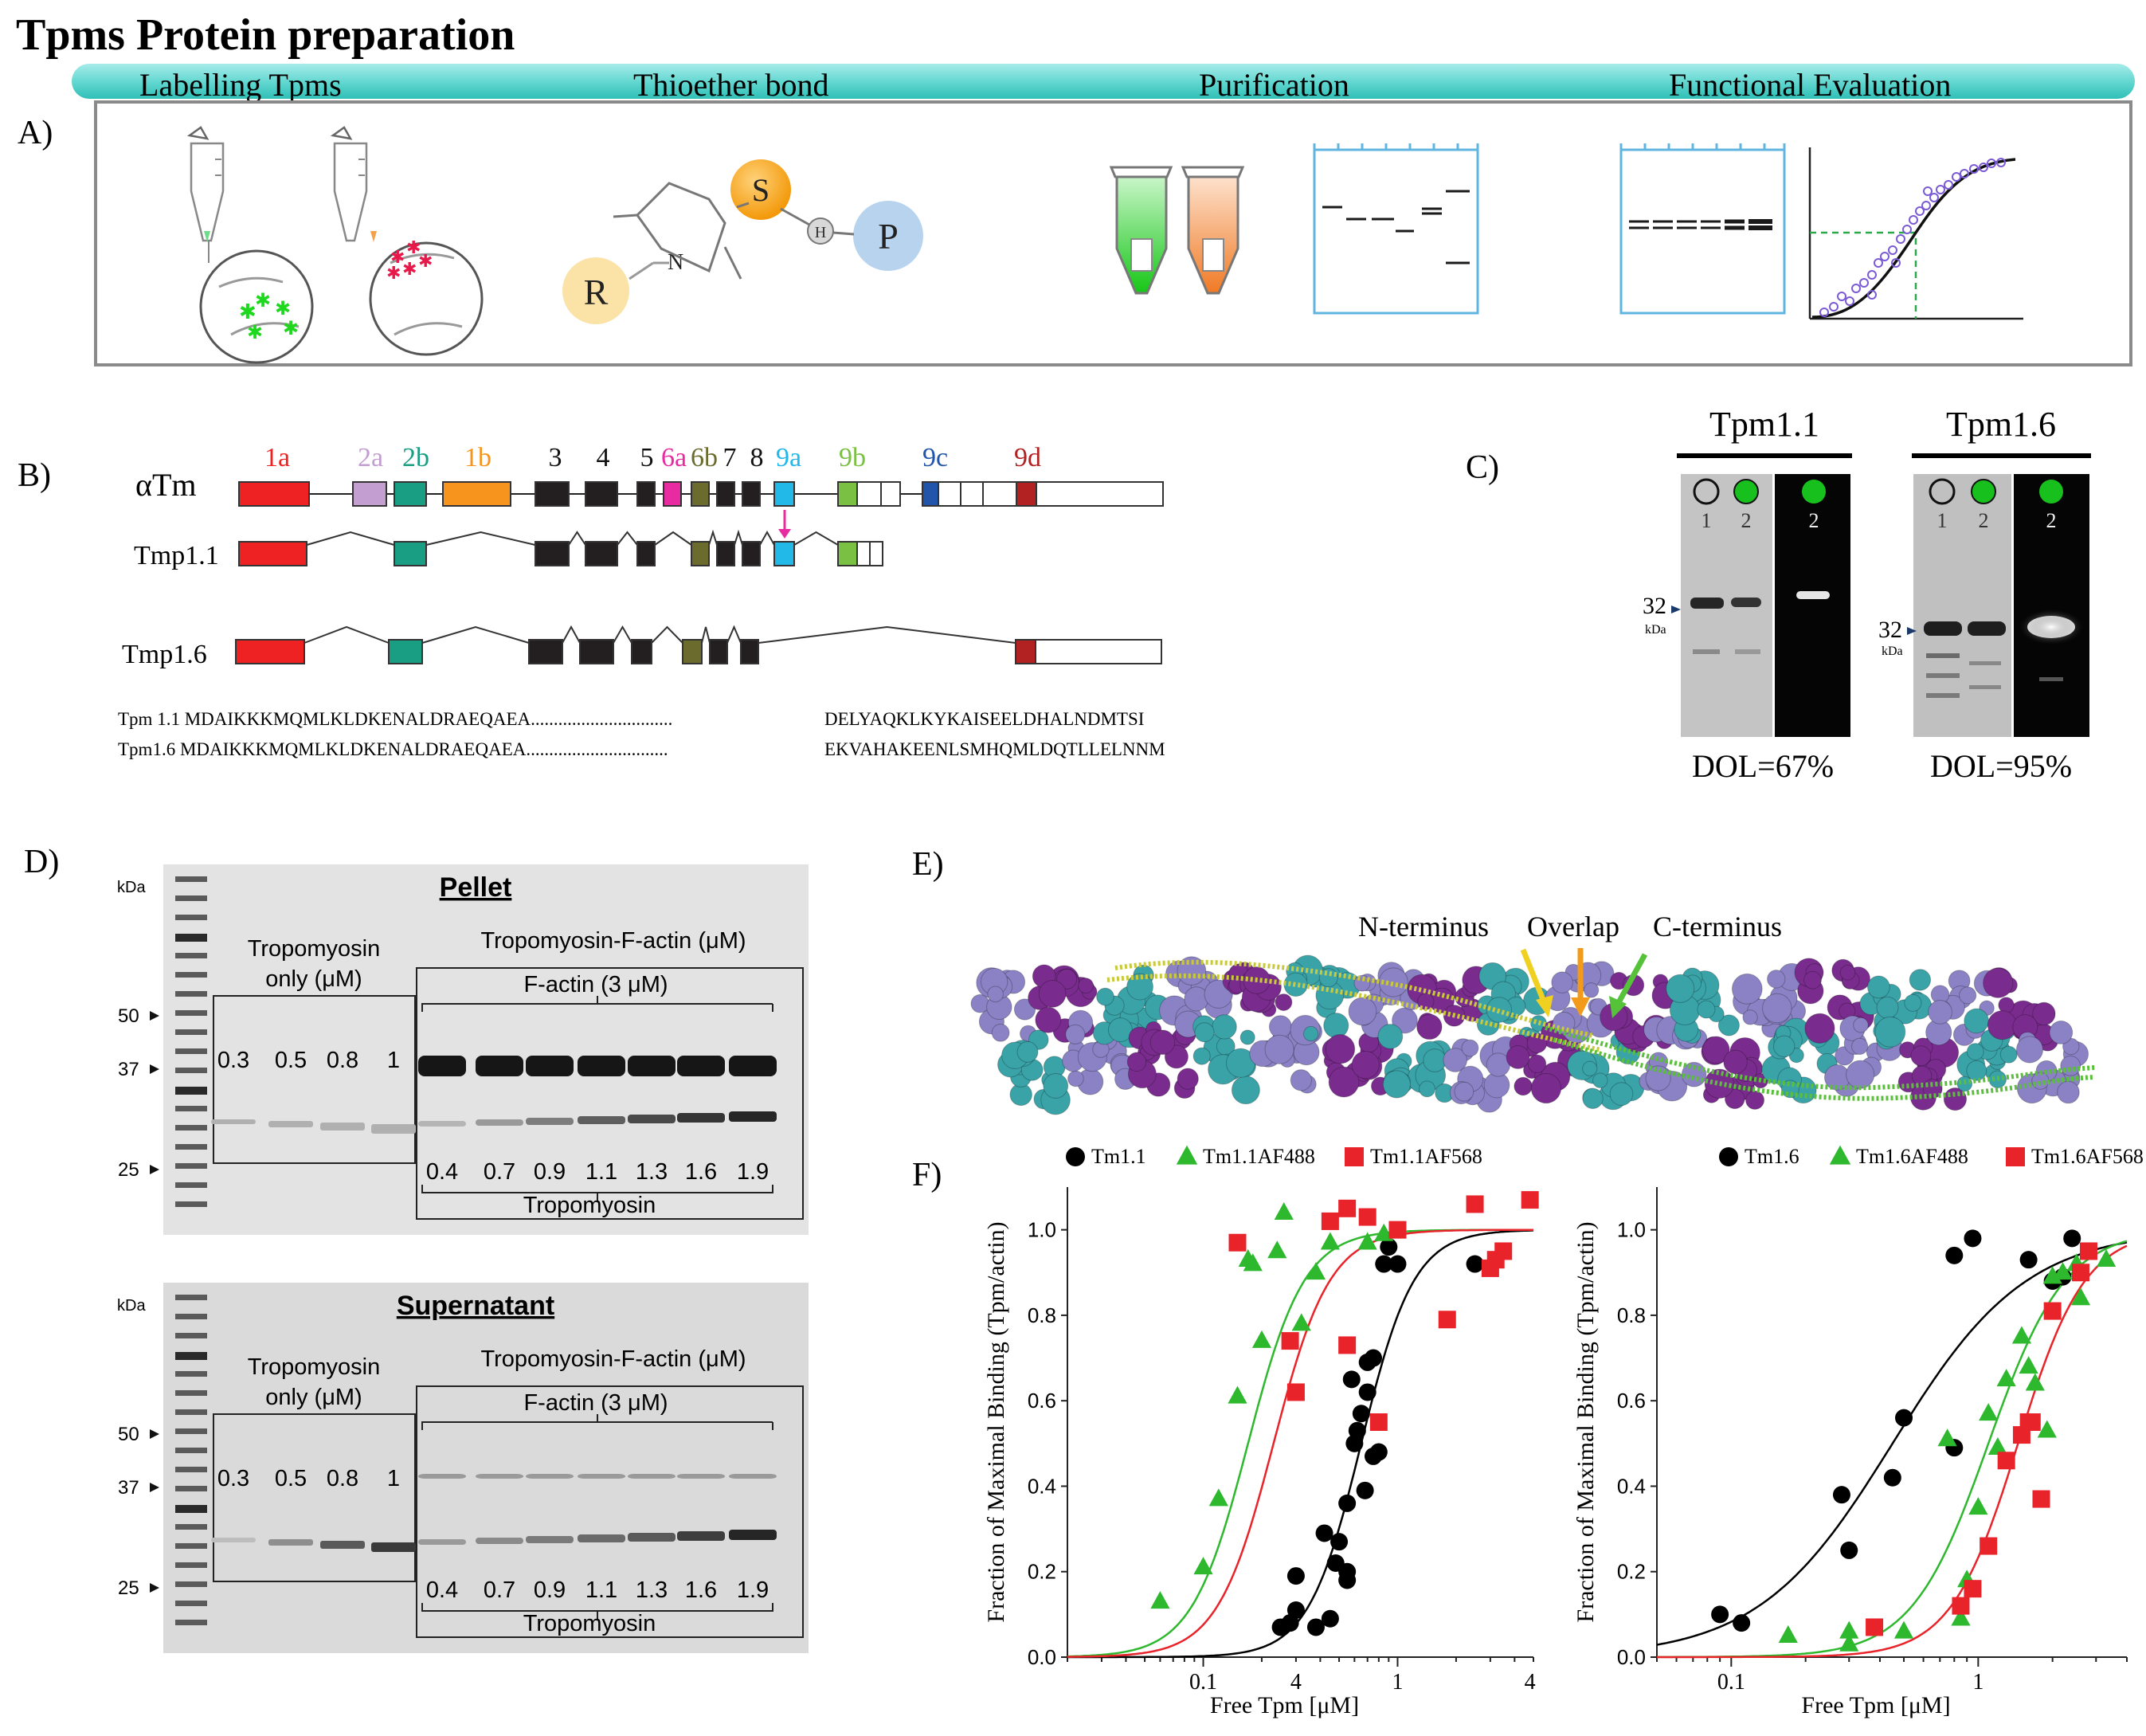 Image resolution: width=2146 pixels, height=1736 pixels. What do you see at coordinates (1104, 81) in the screenshot?
I see `header-ribbon` at bounding box center [1104, 81].